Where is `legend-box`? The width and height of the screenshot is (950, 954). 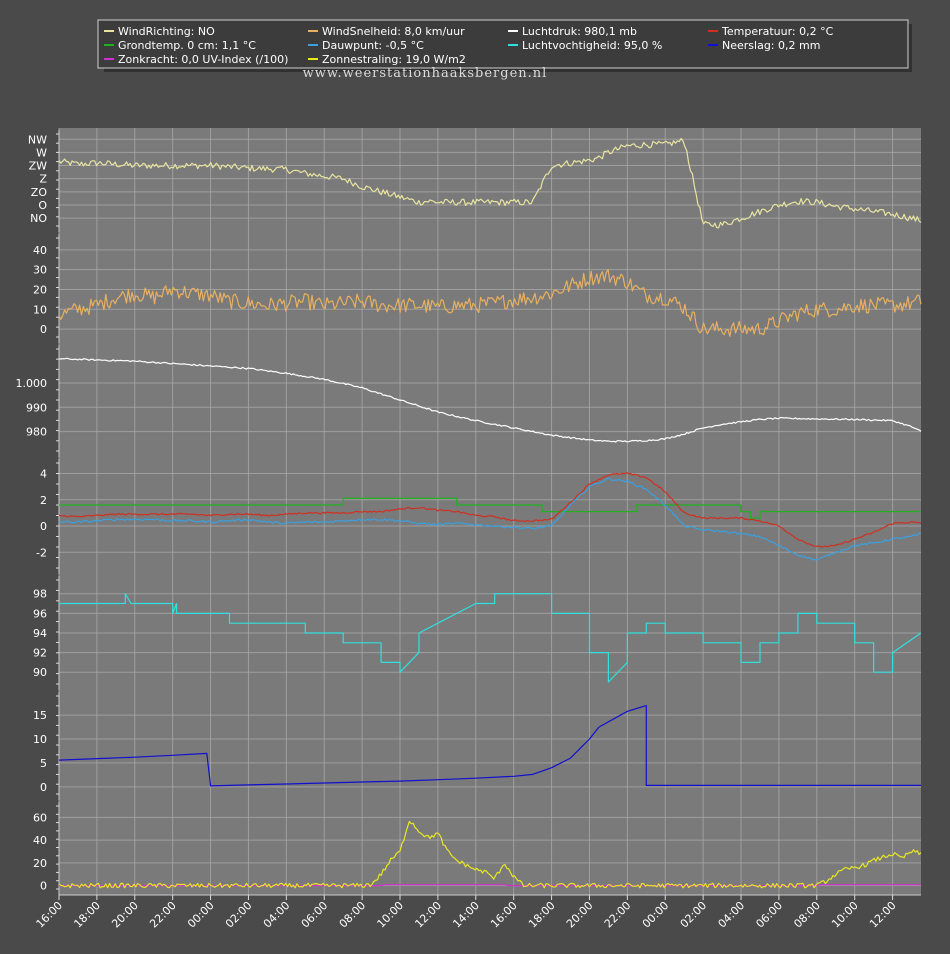 legend-box is located at coordinates (503, 44).